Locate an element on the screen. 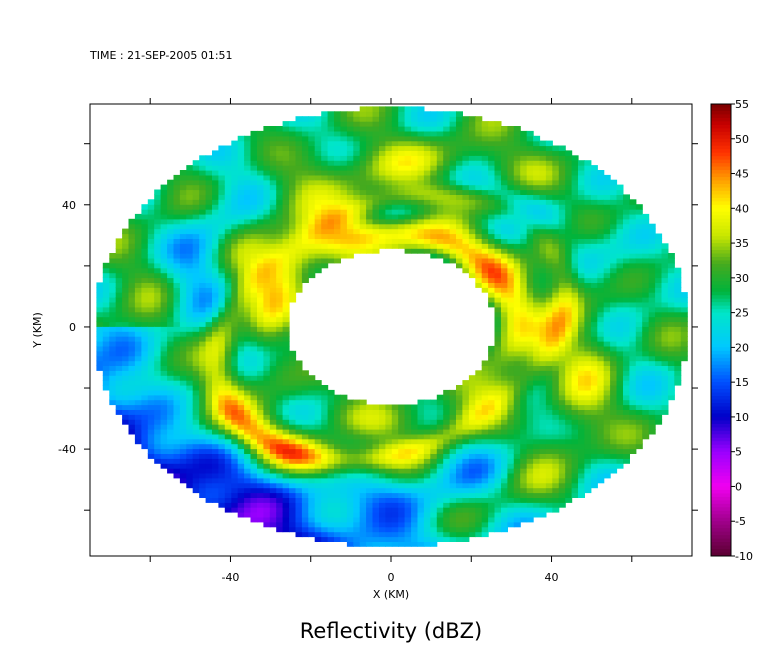  colorbar-tick-label: 45 is located at coordinates (742, 174).